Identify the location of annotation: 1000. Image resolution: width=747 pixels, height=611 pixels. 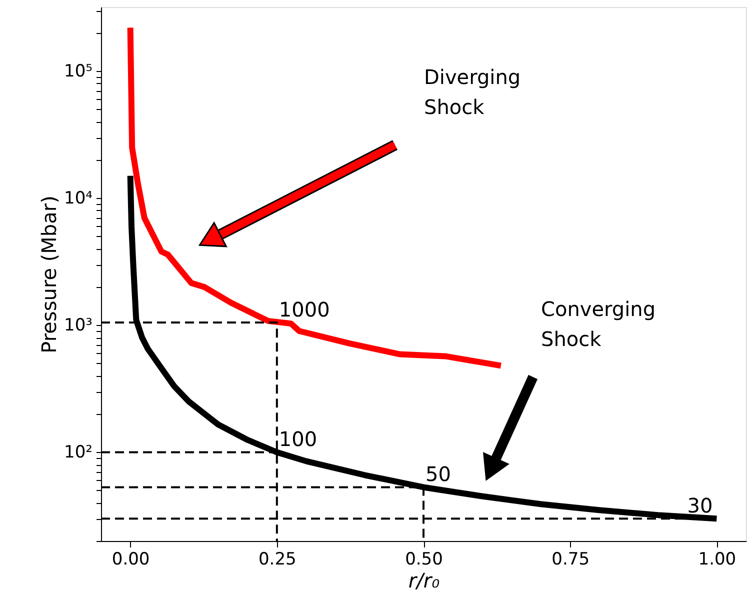
(304, 310).